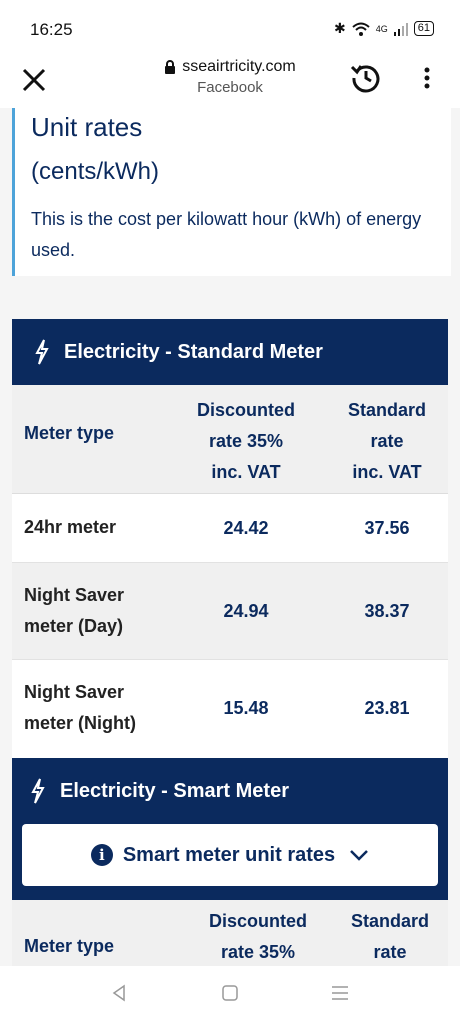  What do you see at coordinates (246, 611) in the screenshot?
I see `discounted-rate-cell: 24.94` at bounding box center [246, 611].